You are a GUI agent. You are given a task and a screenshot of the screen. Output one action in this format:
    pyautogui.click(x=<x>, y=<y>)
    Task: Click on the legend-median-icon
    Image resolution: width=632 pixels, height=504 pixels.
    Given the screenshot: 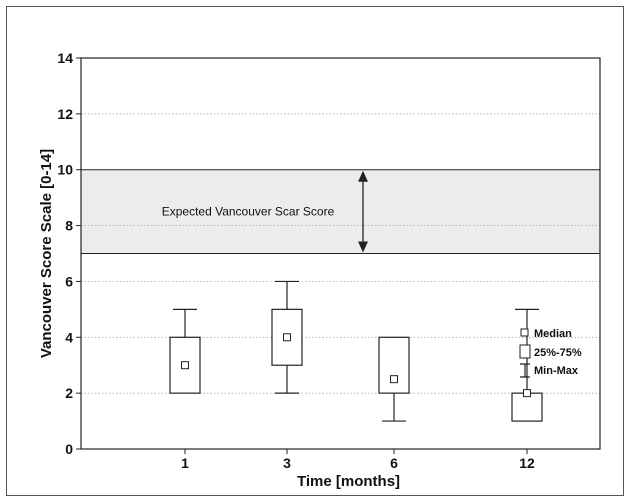 What is the action you would take?
    pyautogui.click(x=524, y=332)
    